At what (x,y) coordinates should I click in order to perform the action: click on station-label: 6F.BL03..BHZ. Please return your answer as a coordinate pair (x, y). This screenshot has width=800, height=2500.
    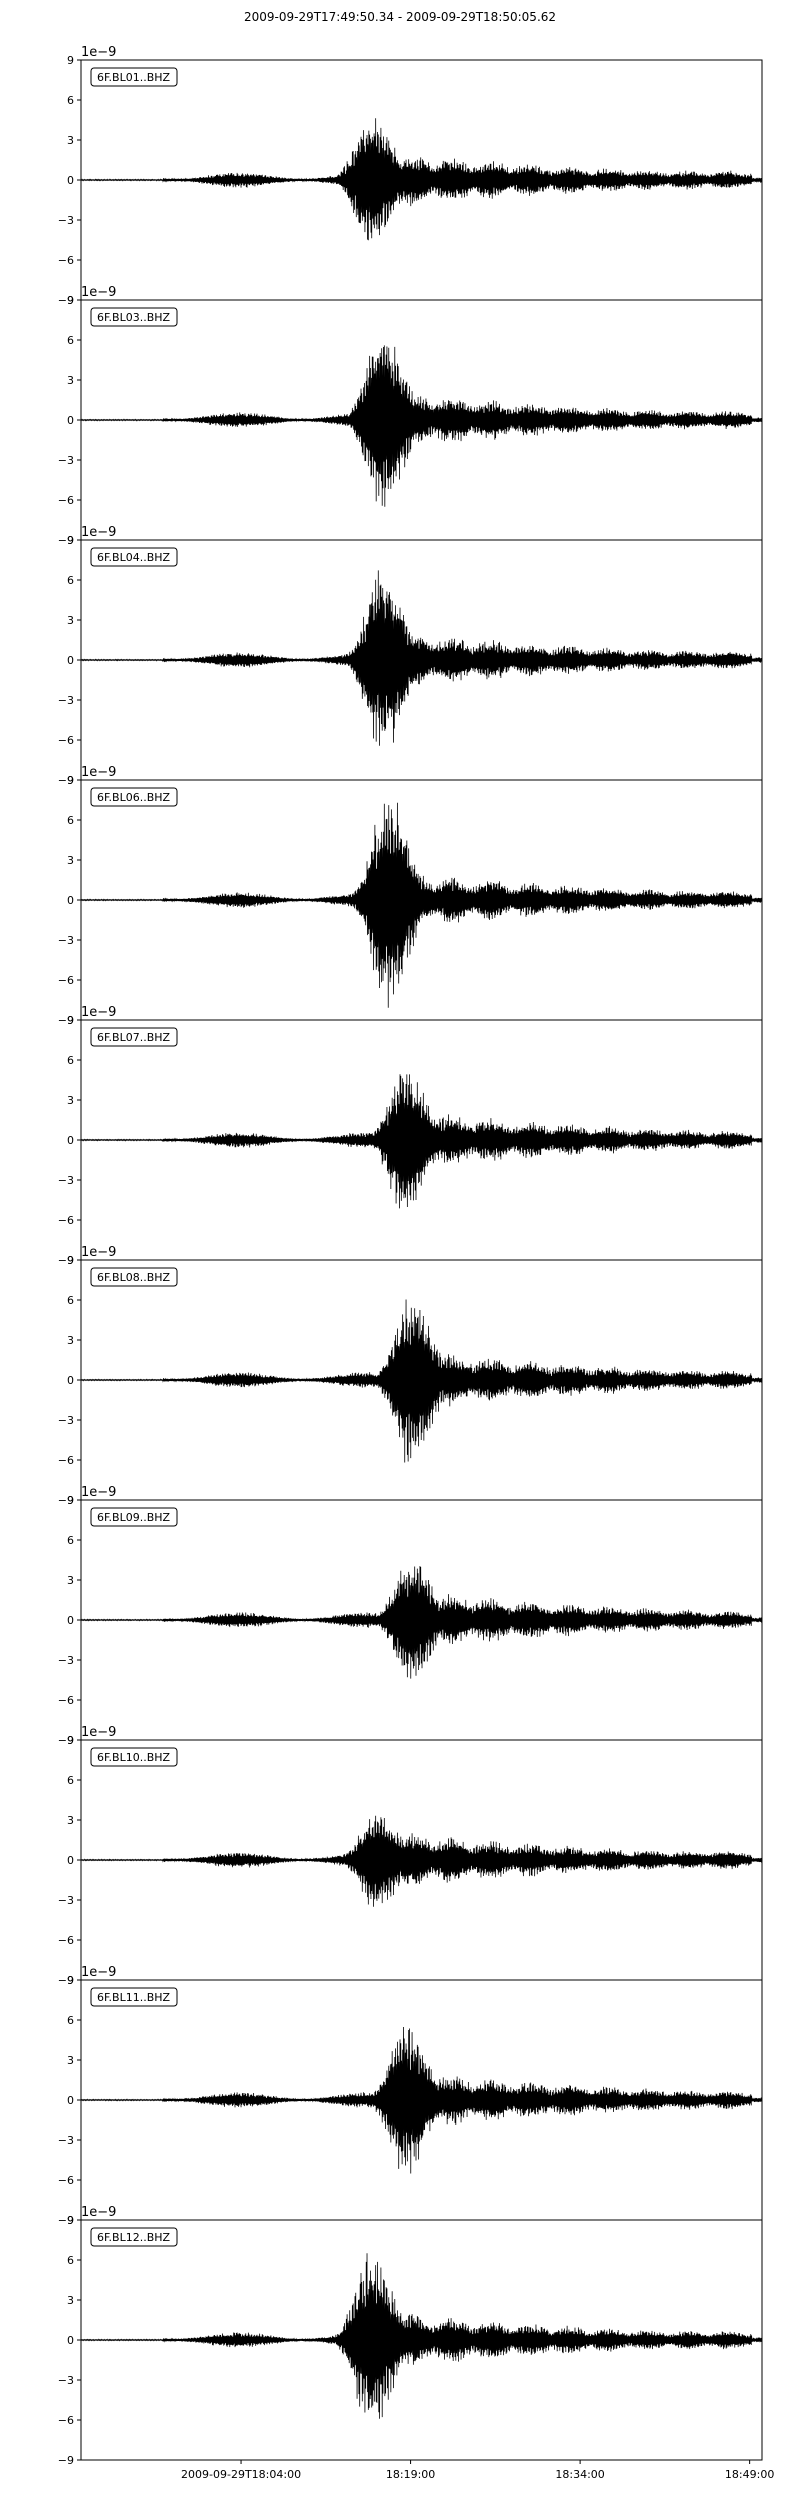
    Looking at the image, I should click on (134, 317).